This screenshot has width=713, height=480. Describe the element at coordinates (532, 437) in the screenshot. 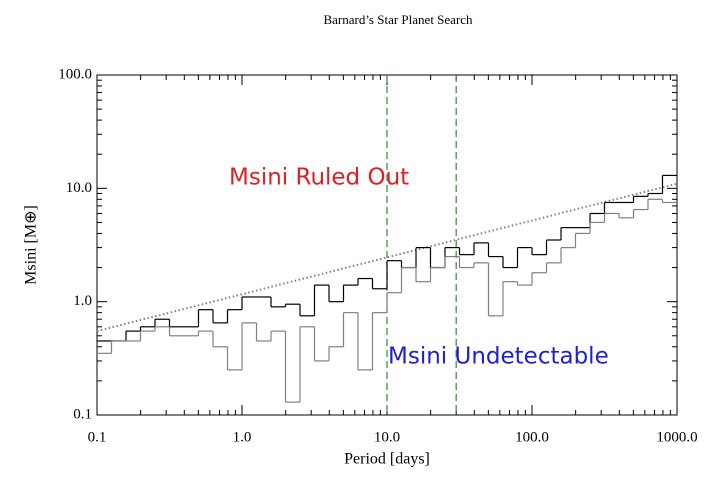

I see `x-tick-label: 100.0` at that location.